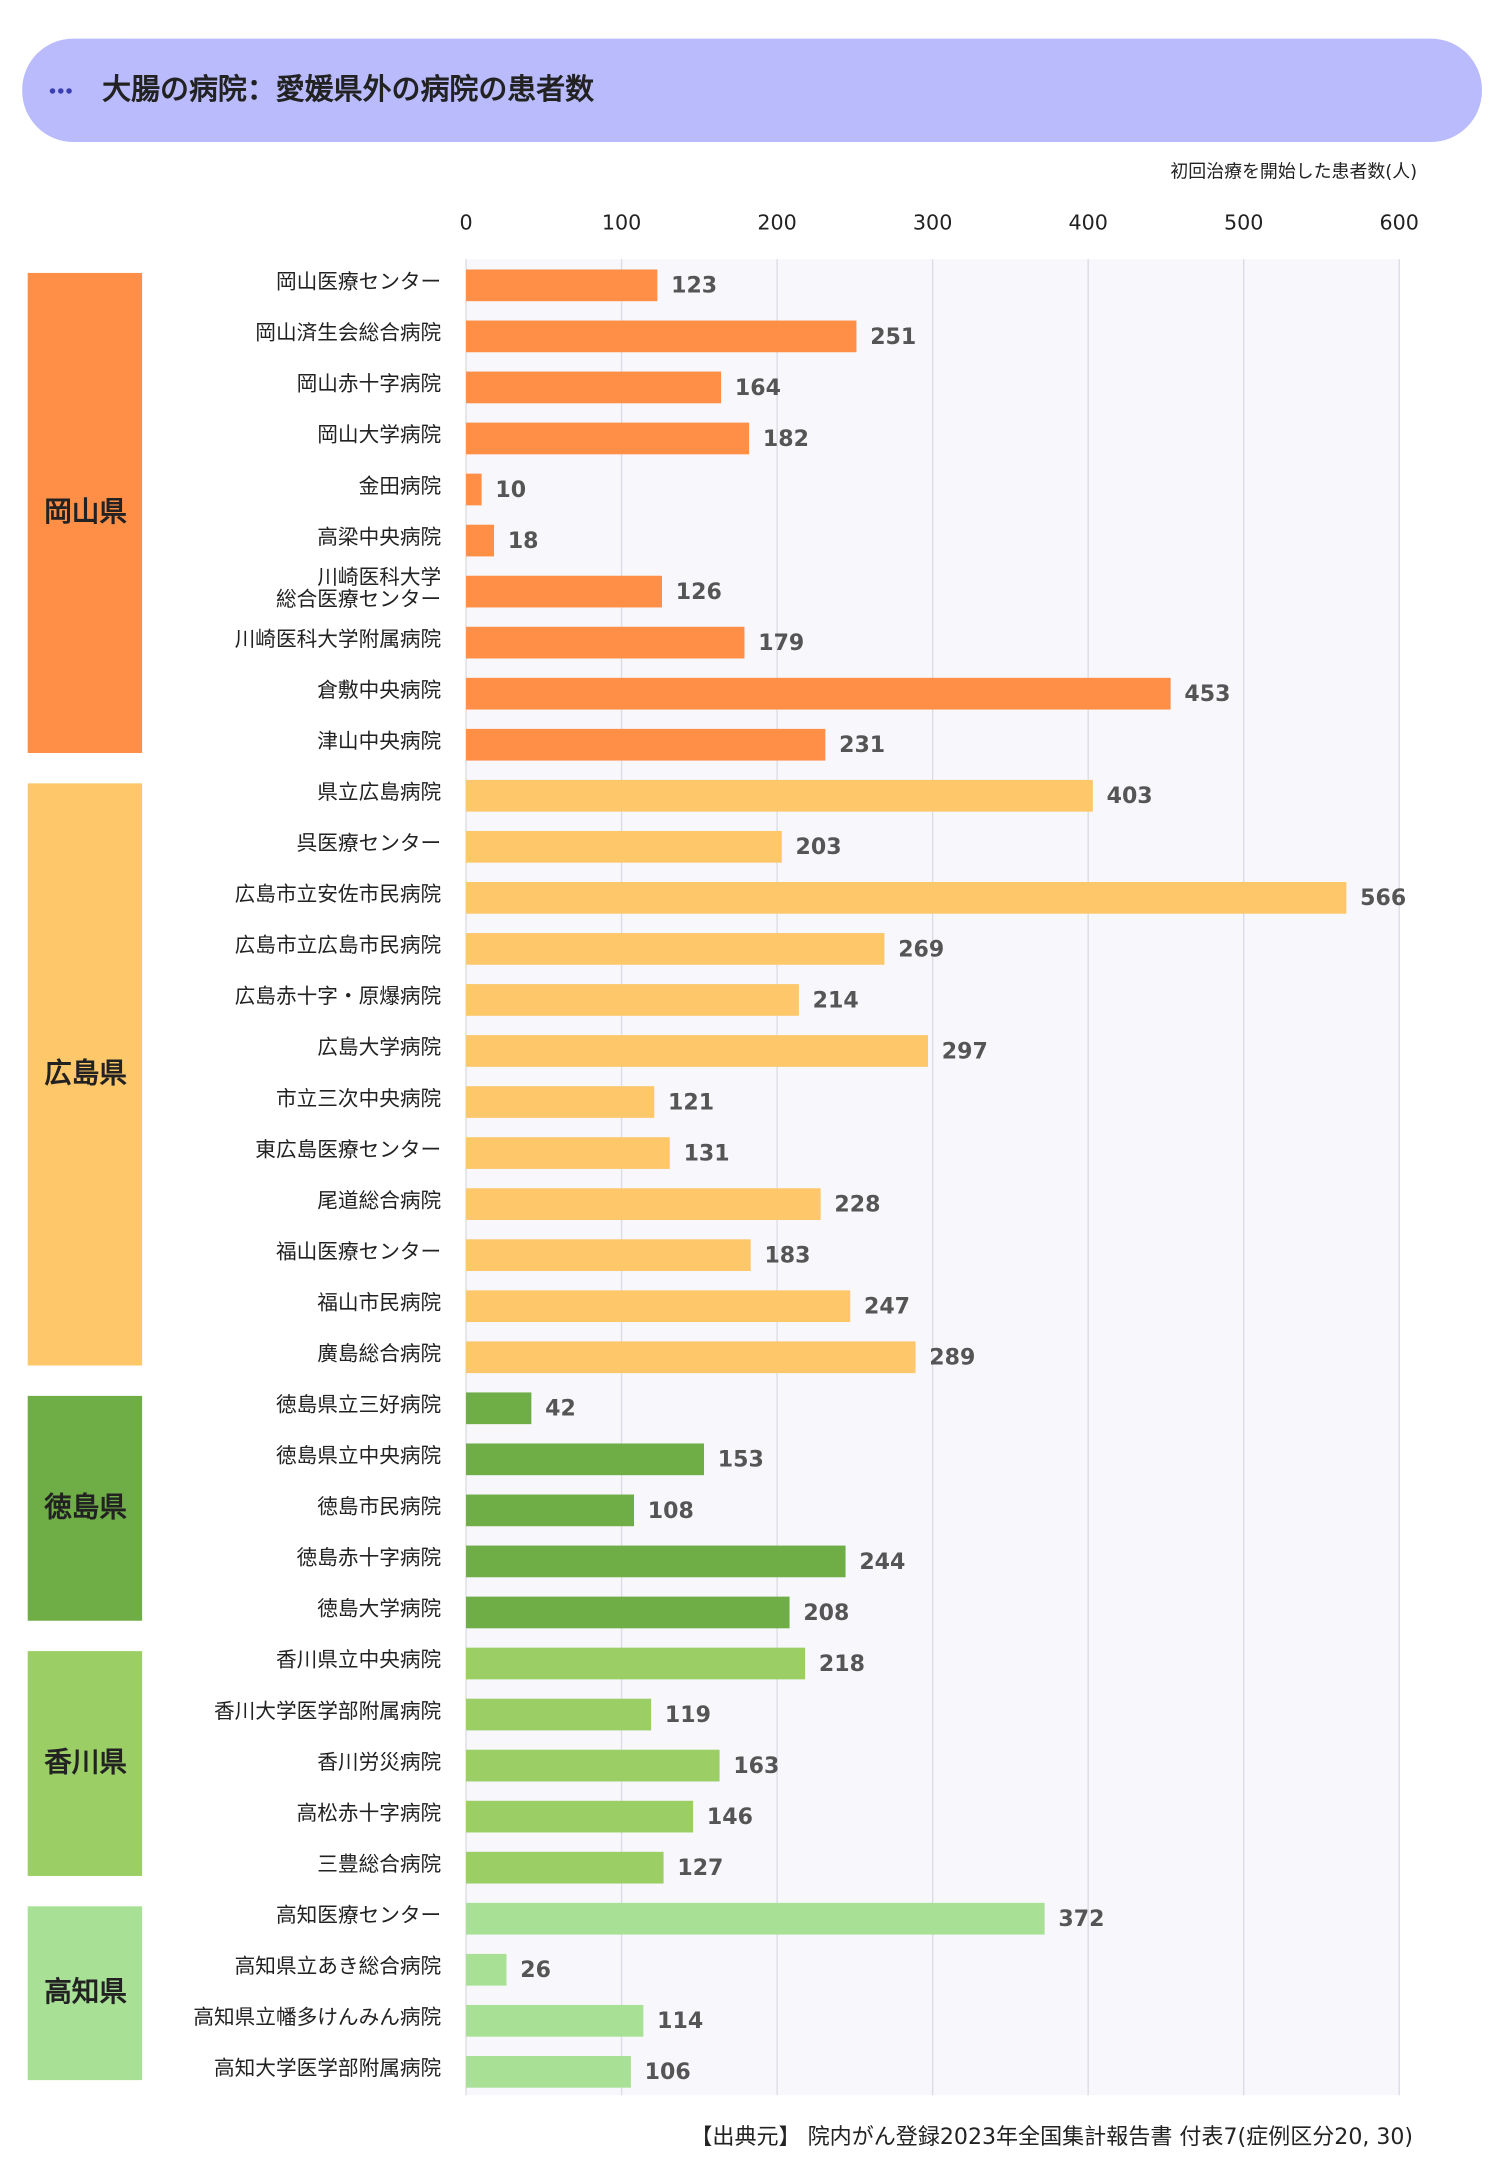 The width and height of the screenshot is (1500, 2160). What do you see at coordinates (707, 1153) in the screenshot?
I see `value-label: 131` at bounding box center [707, 1153].